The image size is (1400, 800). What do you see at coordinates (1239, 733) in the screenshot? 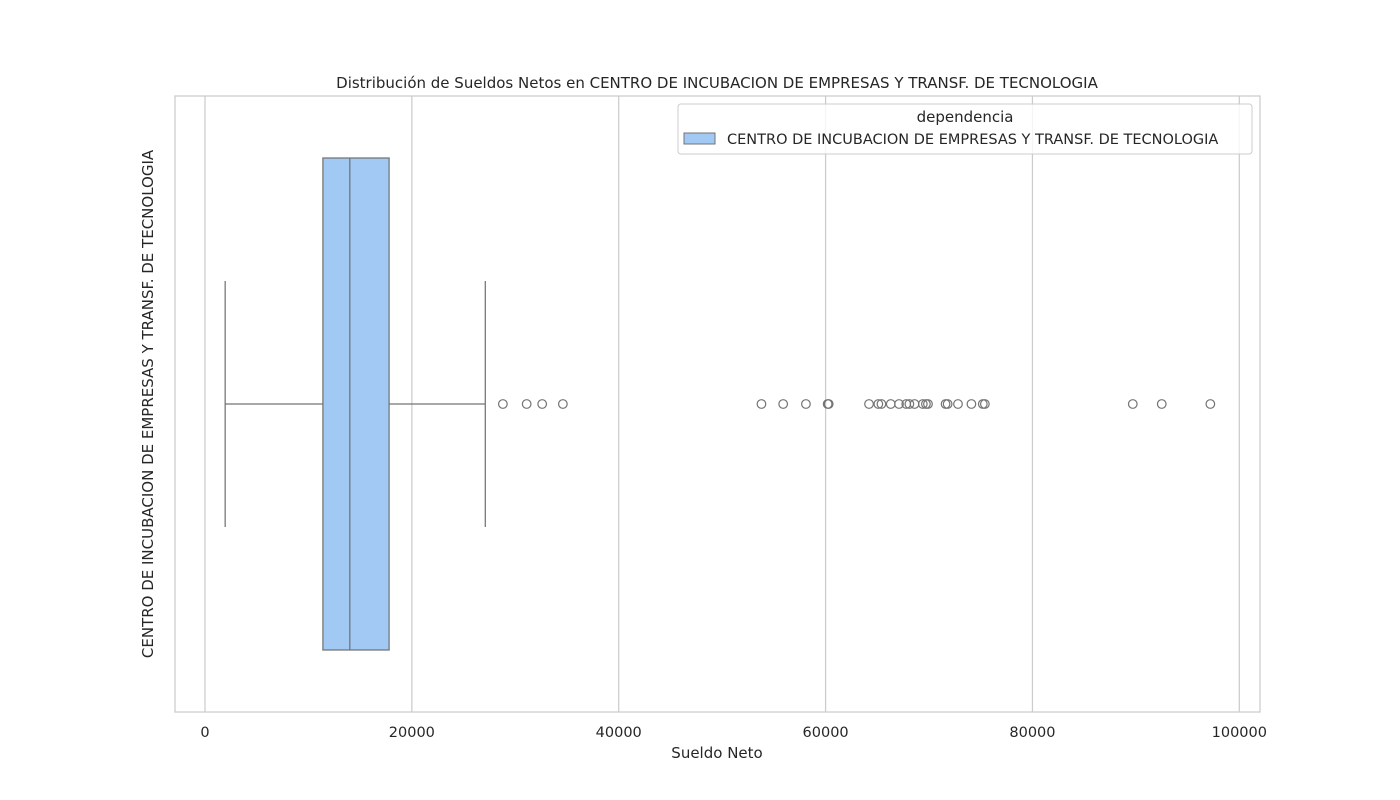
I see `x-tick-label: 100000` at bounding box center [1239, 733].